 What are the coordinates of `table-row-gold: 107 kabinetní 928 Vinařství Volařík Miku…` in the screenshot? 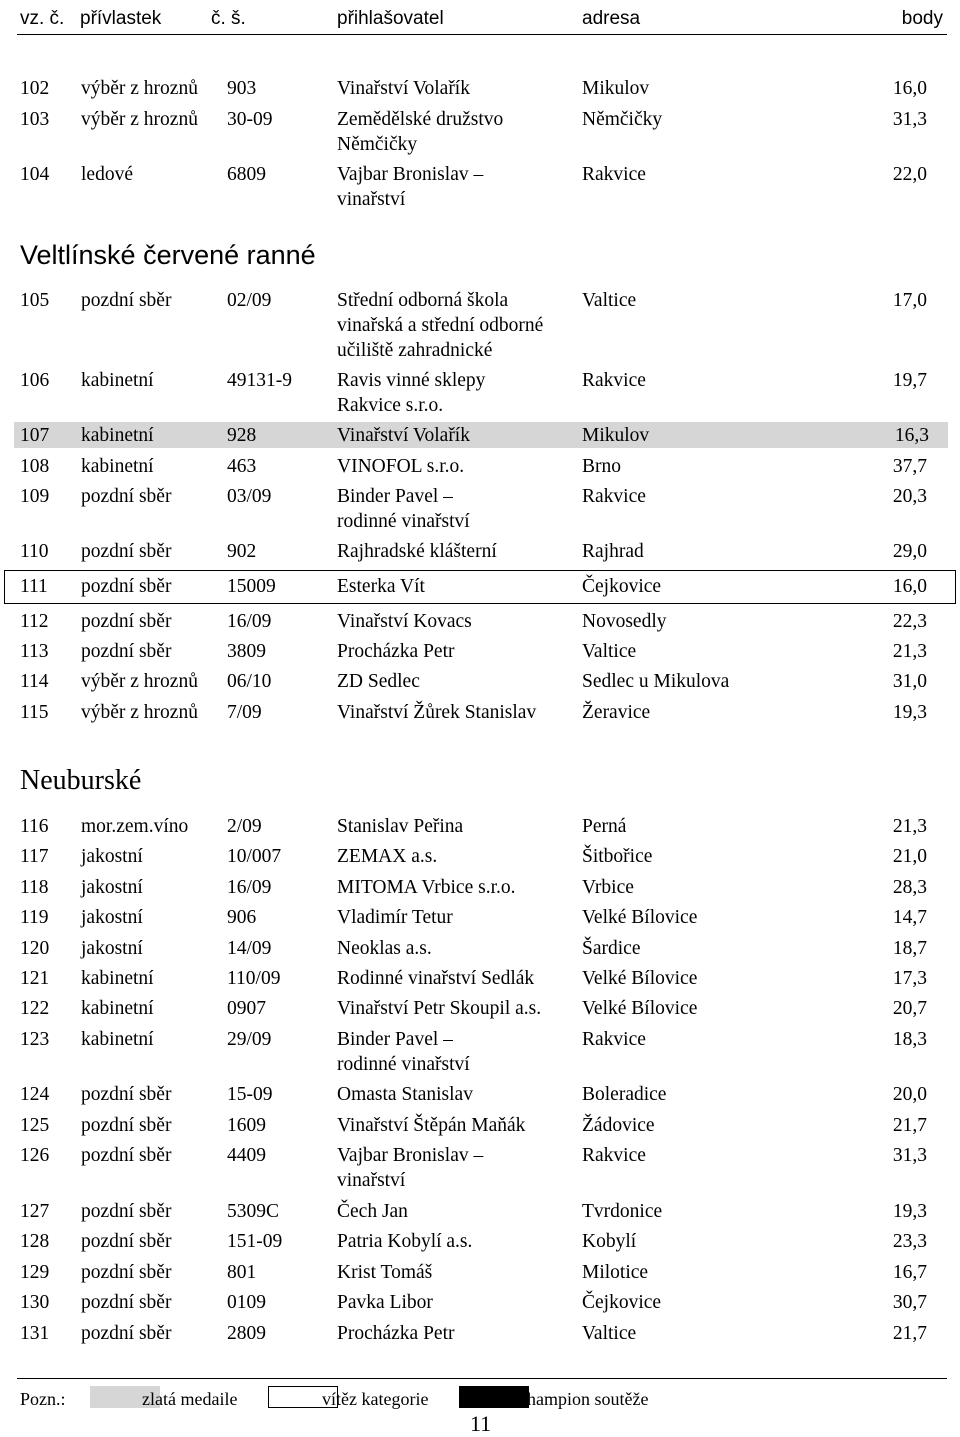 It's located at (481, 435).